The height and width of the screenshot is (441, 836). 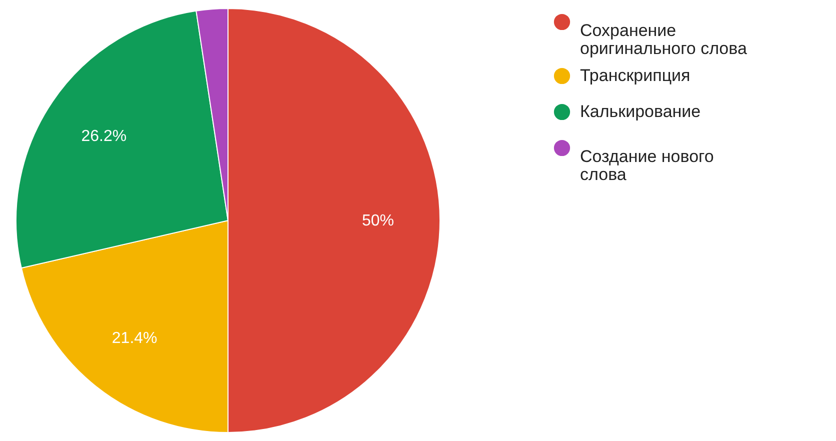 I want to click on data-label: 50%, so click(x=378, y=221).